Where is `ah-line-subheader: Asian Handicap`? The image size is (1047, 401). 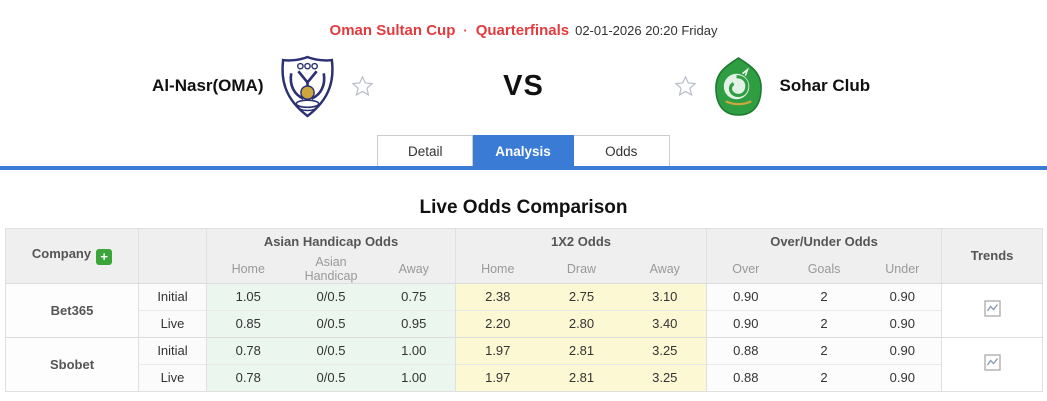
ah-line-subheader: Asian Handicap is located at coordinates (331, 268).